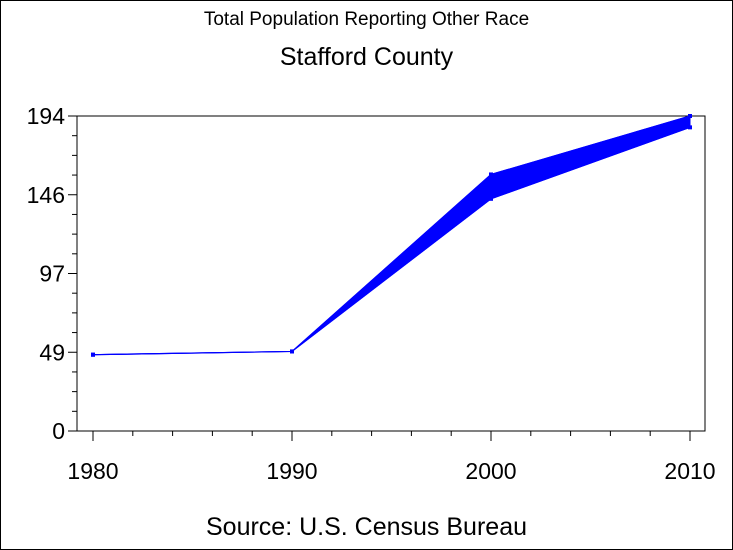  Describe the element at coordinates (366, 527) in the screenshot. I see `source-footnote: Source: U.S. Census Bureau` at that location.